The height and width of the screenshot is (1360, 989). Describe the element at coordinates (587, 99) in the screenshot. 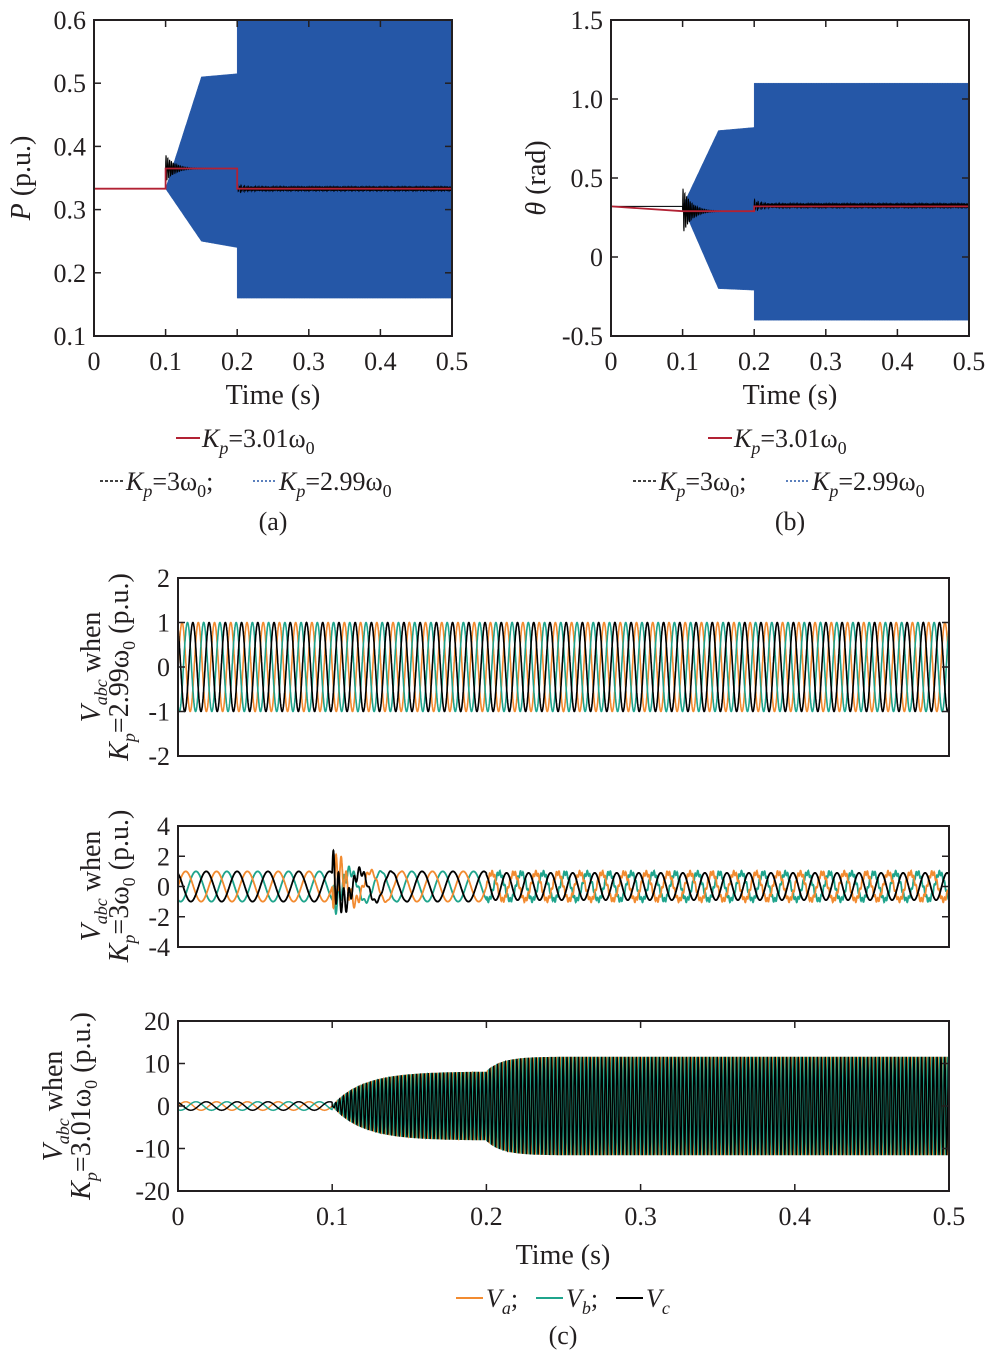

I see `y-tick-label: 1.0` at that location.